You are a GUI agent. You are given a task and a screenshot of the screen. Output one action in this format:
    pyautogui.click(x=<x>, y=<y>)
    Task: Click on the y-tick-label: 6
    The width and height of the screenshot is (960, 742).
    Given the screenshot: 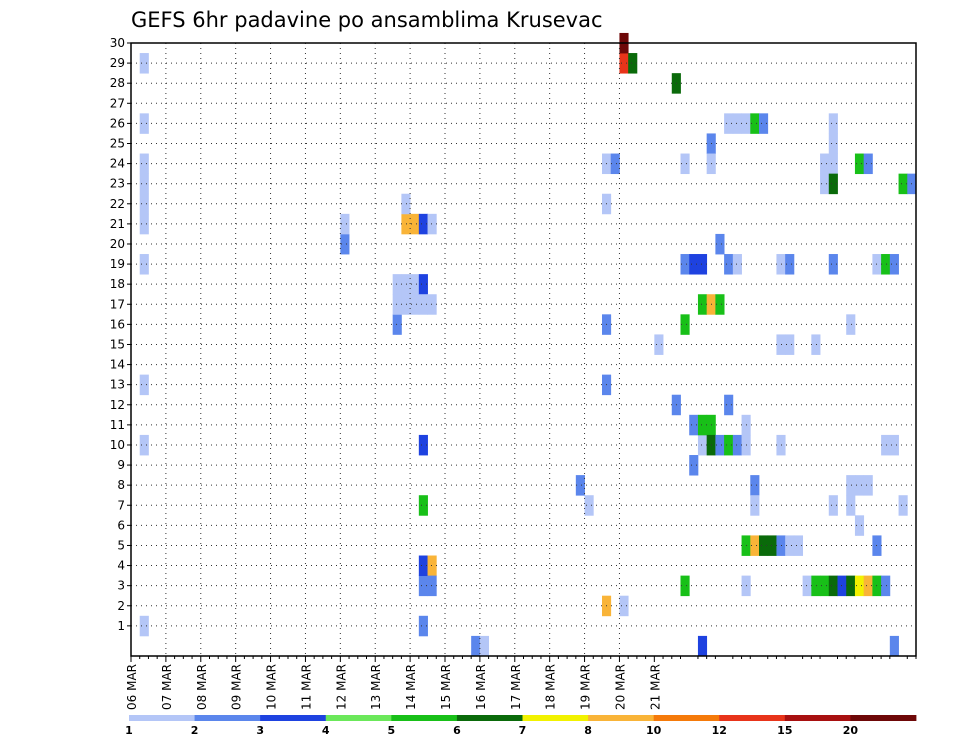 What is the action you would take?
    pyautogui.click(x=121, y=525)
    